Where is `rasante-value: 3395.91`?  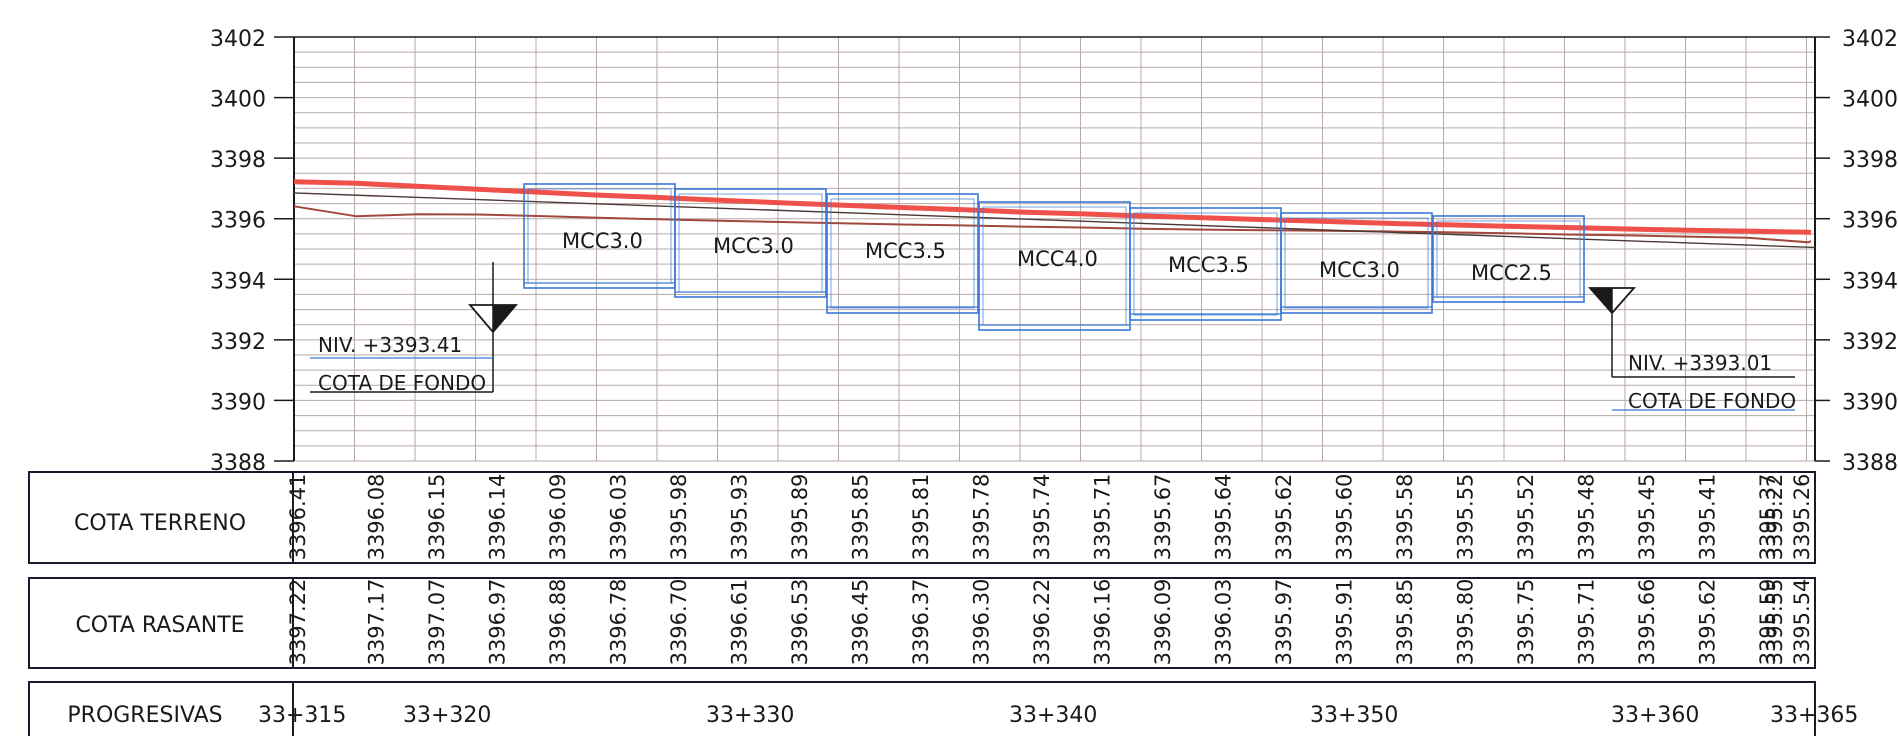
rasante-value: 3395.91 is located at coordinates (1345, 622).